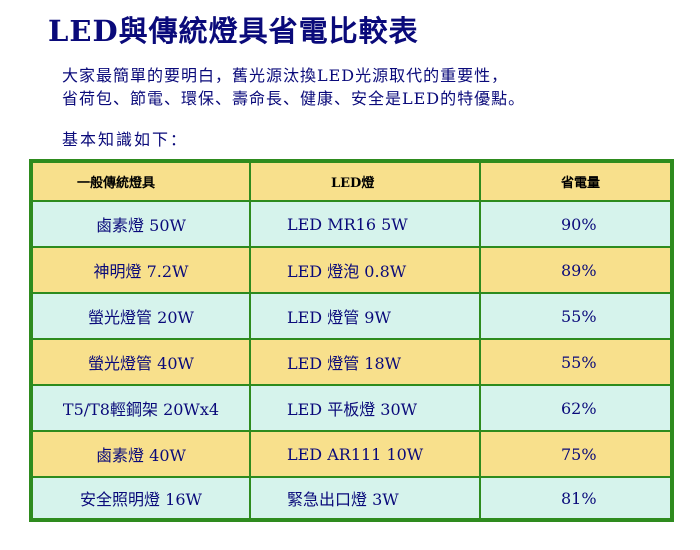 The width and height of the screenshot is (700, 550). What do you see at coordinates (294, 98) in the screenshot?
I see `intro-line-2: 省荷包、節電、環保、壽命長、健康、安全是LED的特優點。` at bounding box center [294, 98].